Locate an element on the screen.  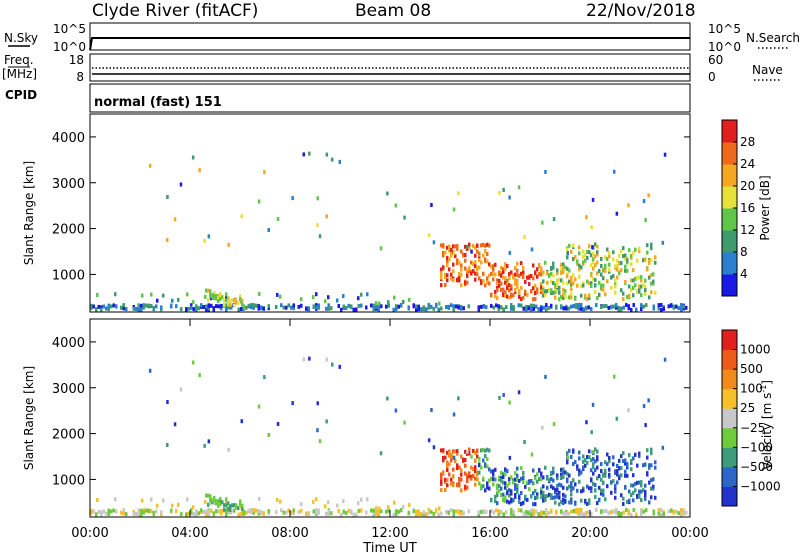
velocity-colorbar-label-main: Velocity [m s is located at coordinates (767, 431).